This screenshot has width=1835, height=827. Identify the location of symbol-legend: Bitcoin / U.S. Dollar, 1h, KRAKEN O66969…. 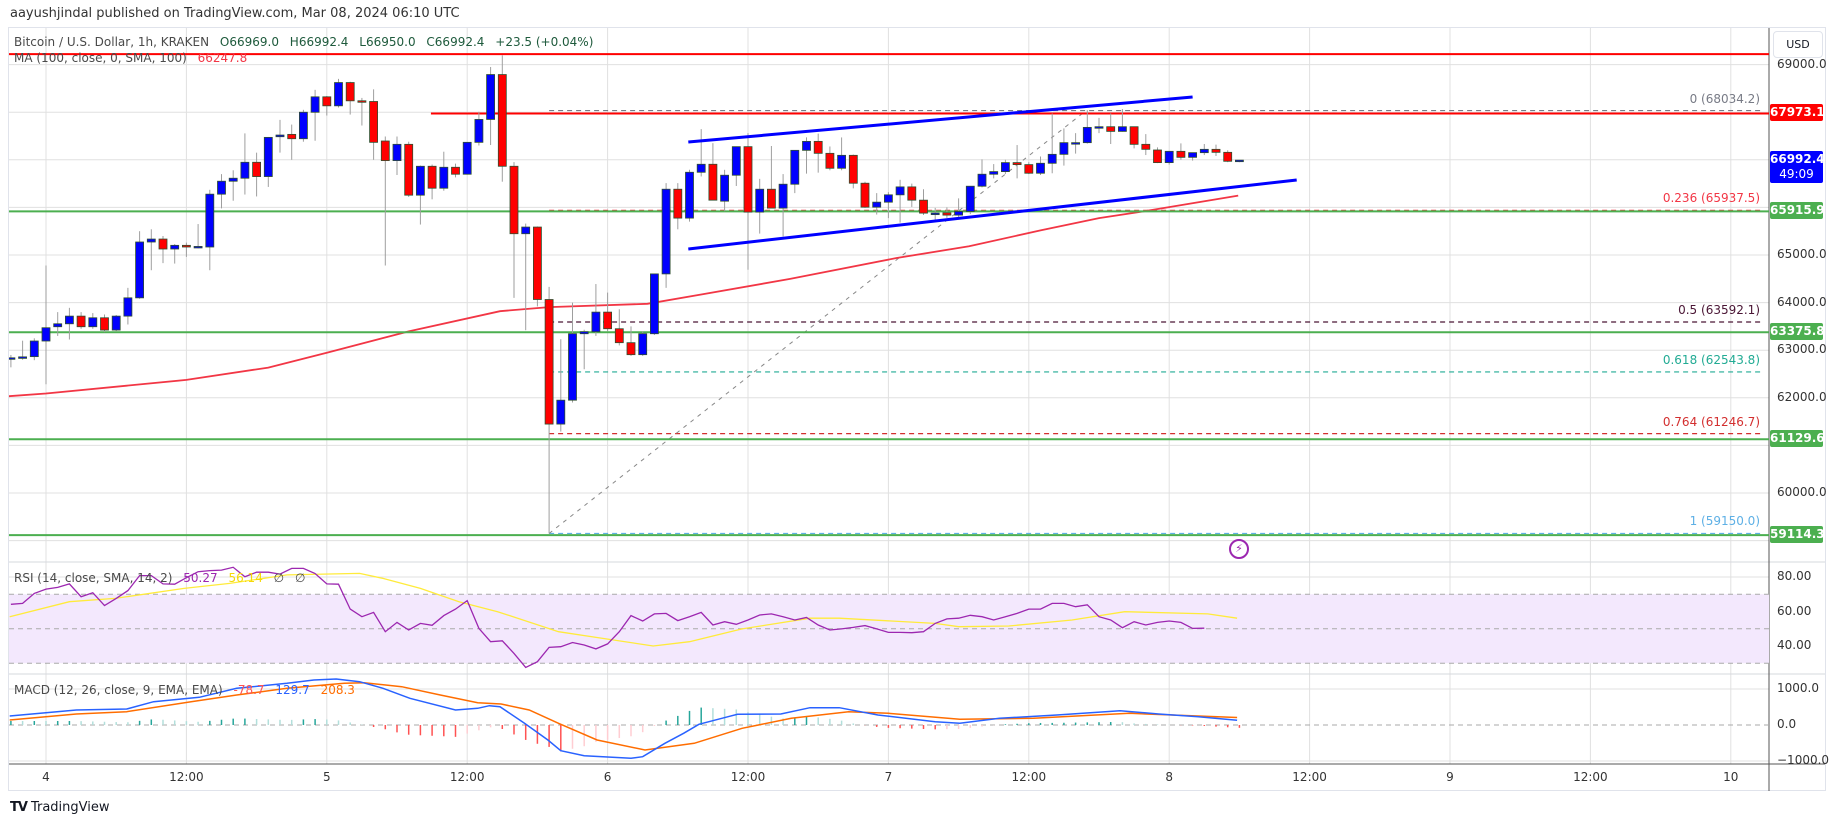
(307, 42).